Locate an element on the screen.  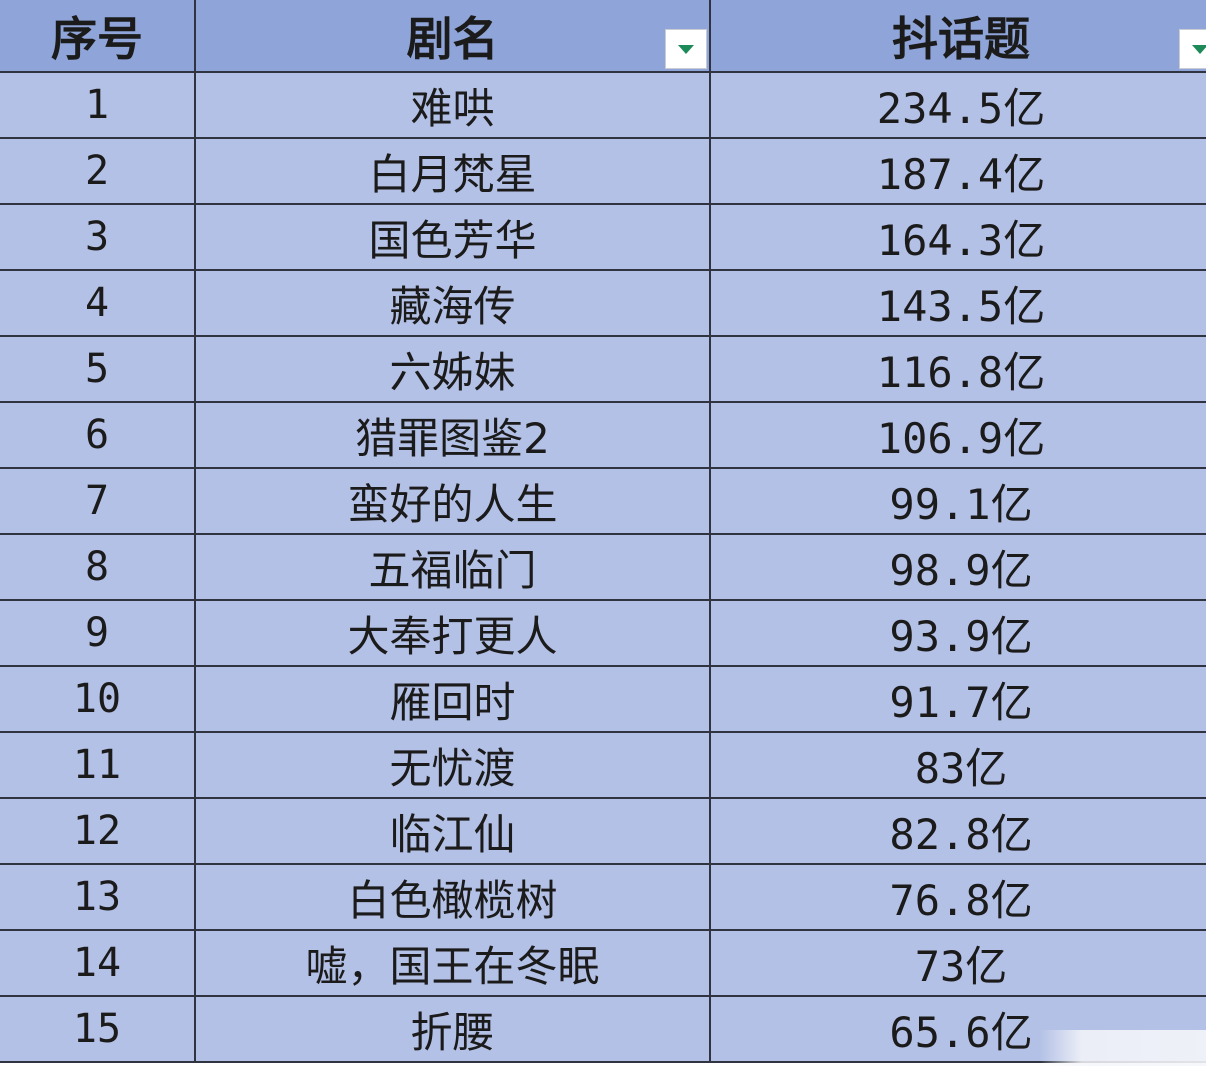
cell-drama-name: 白色橄榄树 is located at coordinates (452, 897).